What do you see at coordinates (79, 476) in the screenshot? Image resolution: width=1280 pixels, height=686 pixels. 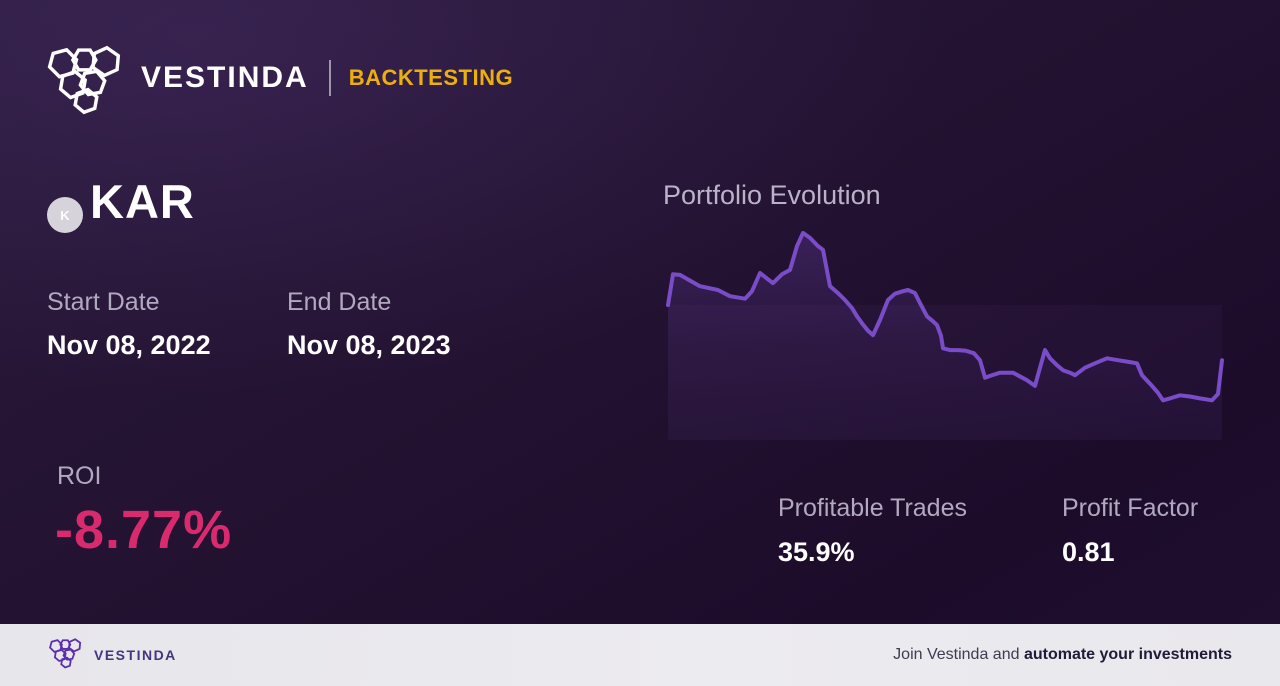 I see `roi-label: ROI` at bounding box center [79, 476].